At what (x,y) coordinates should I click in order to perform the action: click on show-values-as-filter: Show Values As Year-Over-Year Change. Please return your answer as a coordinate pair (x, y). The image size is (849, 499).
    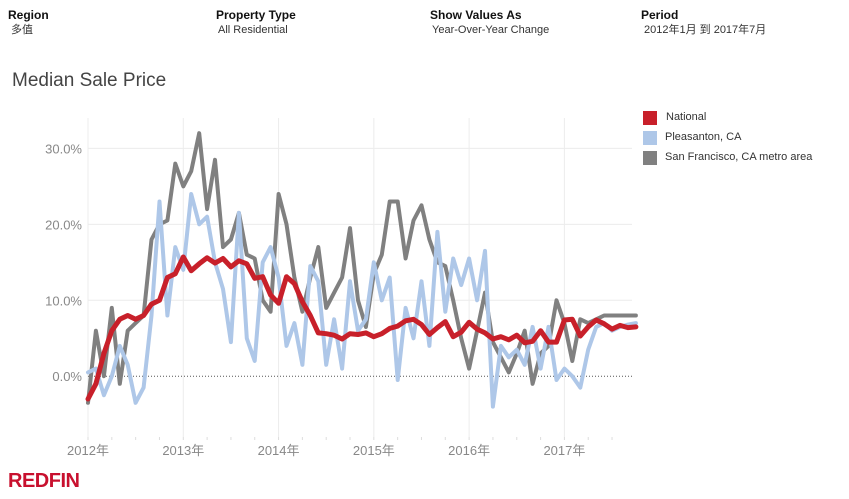
    Looking at the image, I should click on (489, 22).